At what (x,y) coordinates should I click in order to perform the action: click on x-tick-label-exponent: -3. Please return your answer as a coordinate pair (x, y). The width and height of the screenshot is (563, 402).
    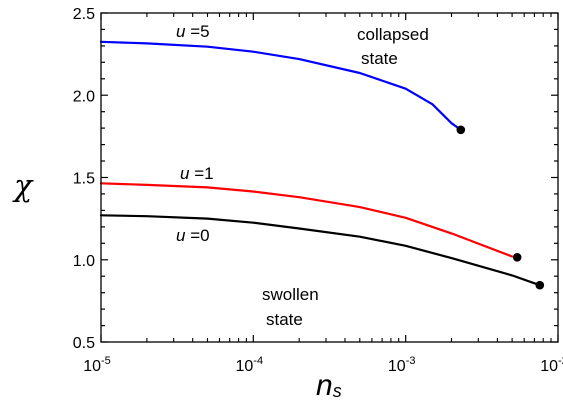
    Looking at the image, I should click on (411, 361).